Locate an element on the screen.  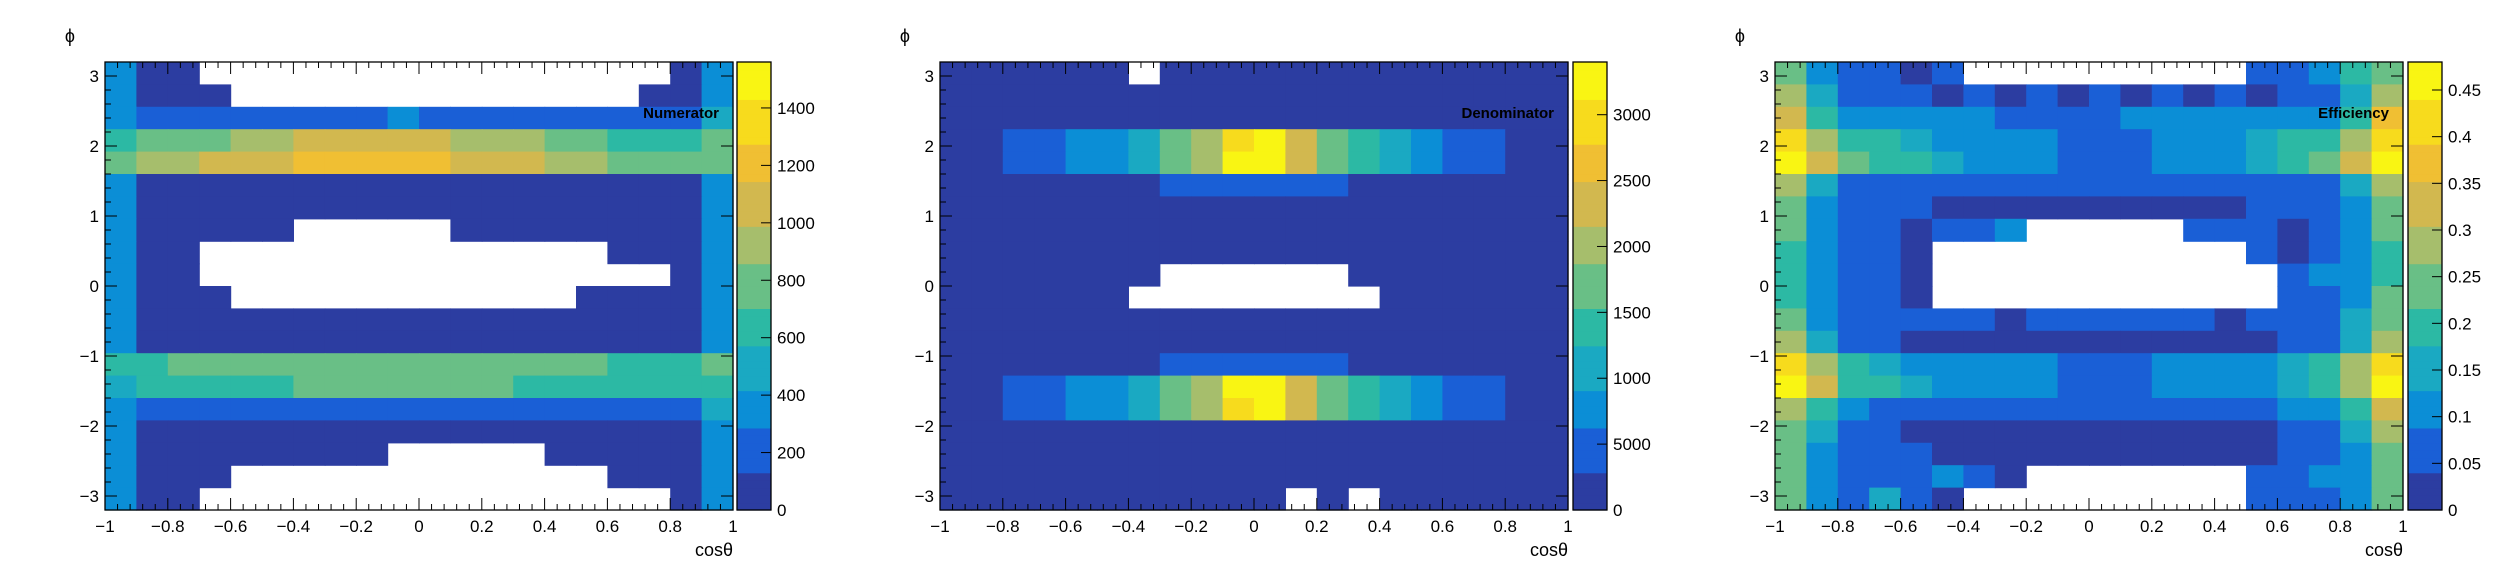
z-tick-label: 1000 is located at coordinates (796, 223).